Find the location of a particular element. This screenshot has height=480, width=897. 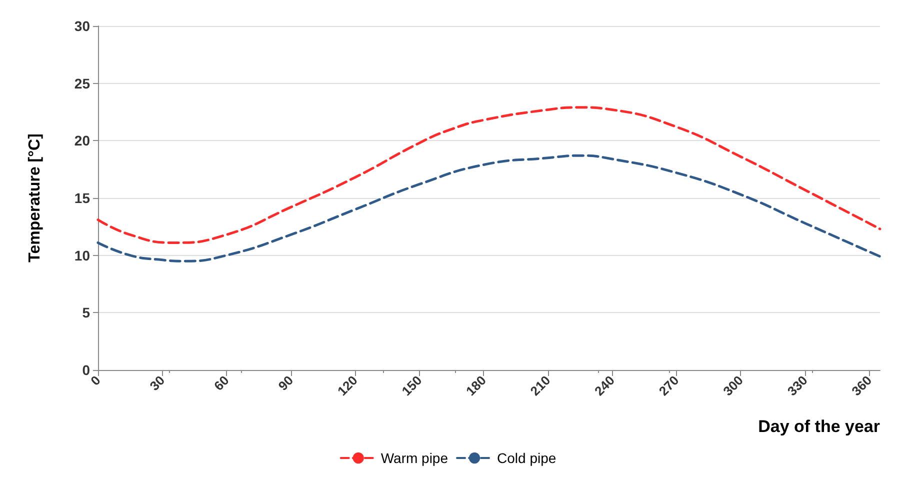

x-tick-label: 90 is located at coordinates (285, 383).